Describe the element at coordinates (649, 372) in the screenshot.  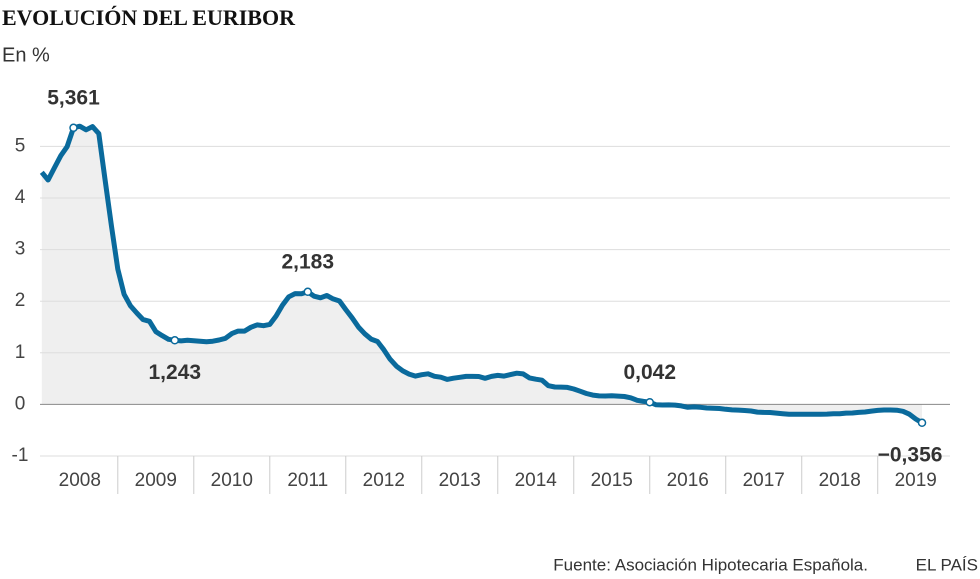
I see `value-label: 0,042` at that location.